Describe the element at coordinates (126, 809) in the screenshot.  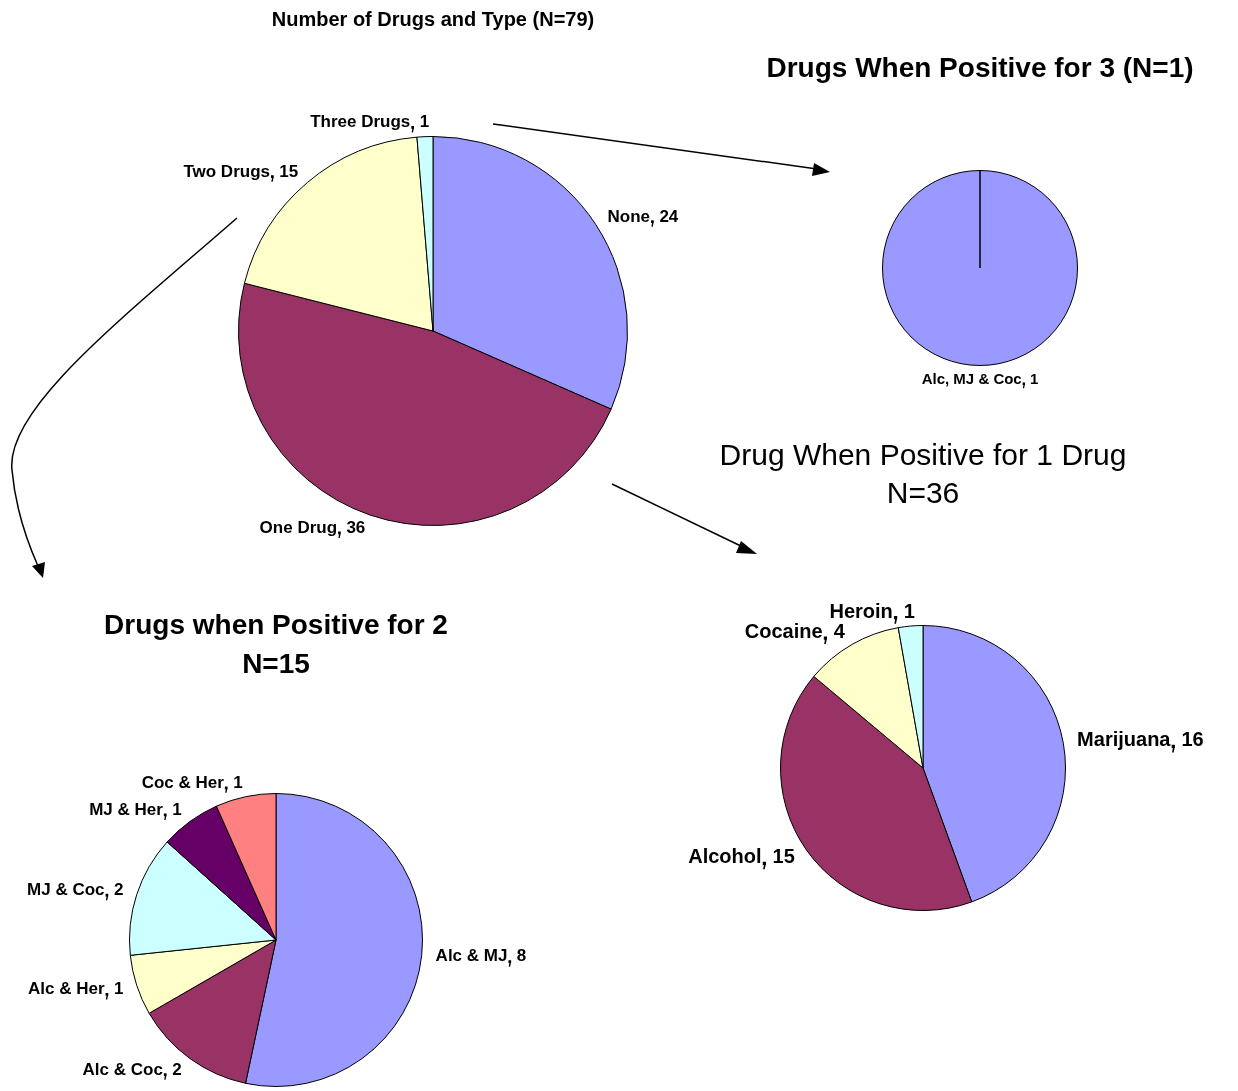
I see `slice-label: MJ & Her` at that location.